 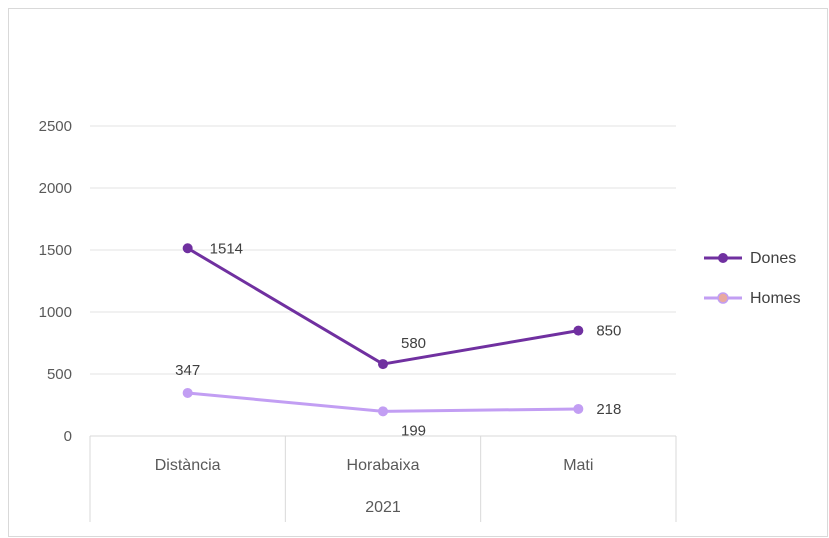 What do you see at coordinates (383, 465) in the screenshot?
I see `category-label: Horabaixa` at bounding box center [383, 465].